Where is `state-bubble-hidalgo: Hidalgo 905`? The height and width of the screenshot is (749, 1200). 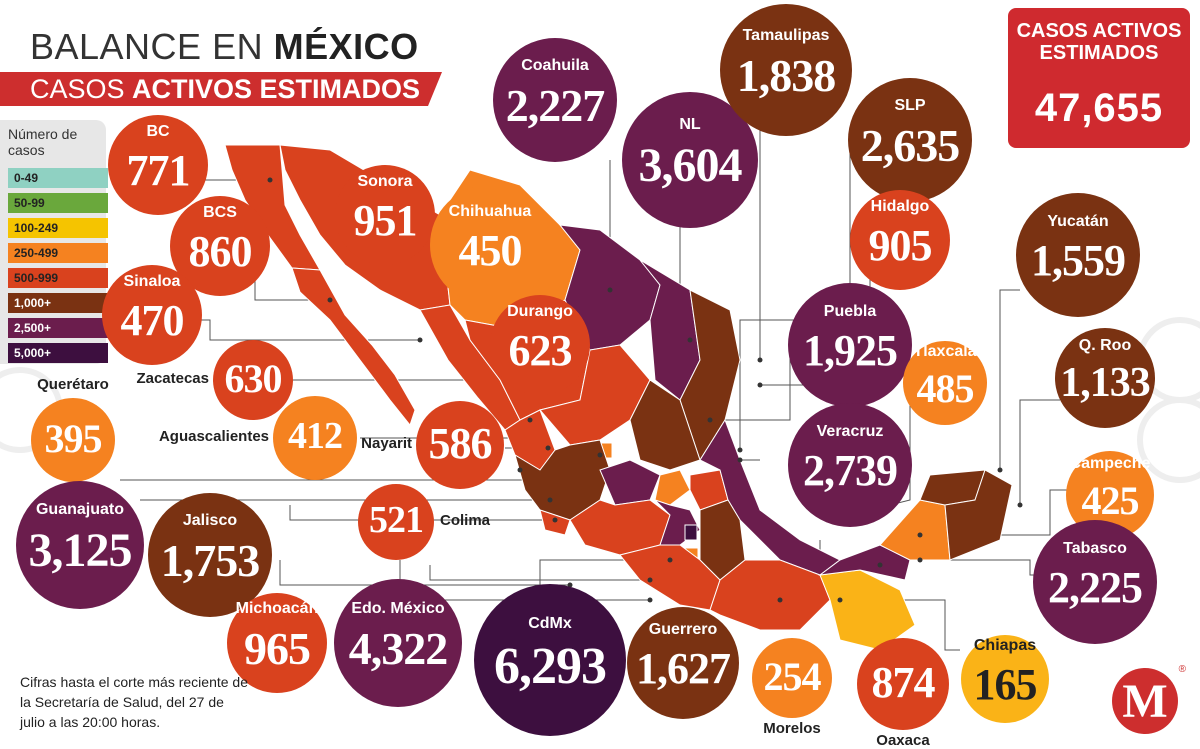
state-bubble-hidalgo: Hidalgo 905 is located at coordinates (900, 240).